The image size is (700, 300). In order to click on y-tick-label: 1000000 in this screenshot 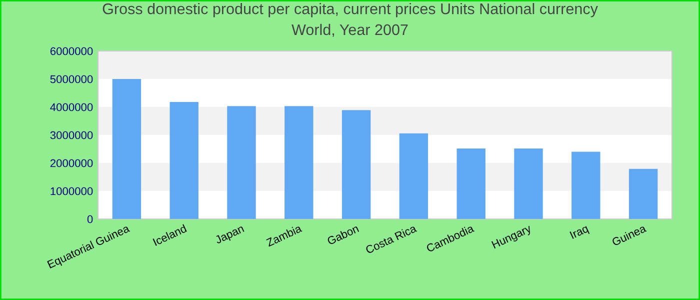, I will do `click(71, 191)`.